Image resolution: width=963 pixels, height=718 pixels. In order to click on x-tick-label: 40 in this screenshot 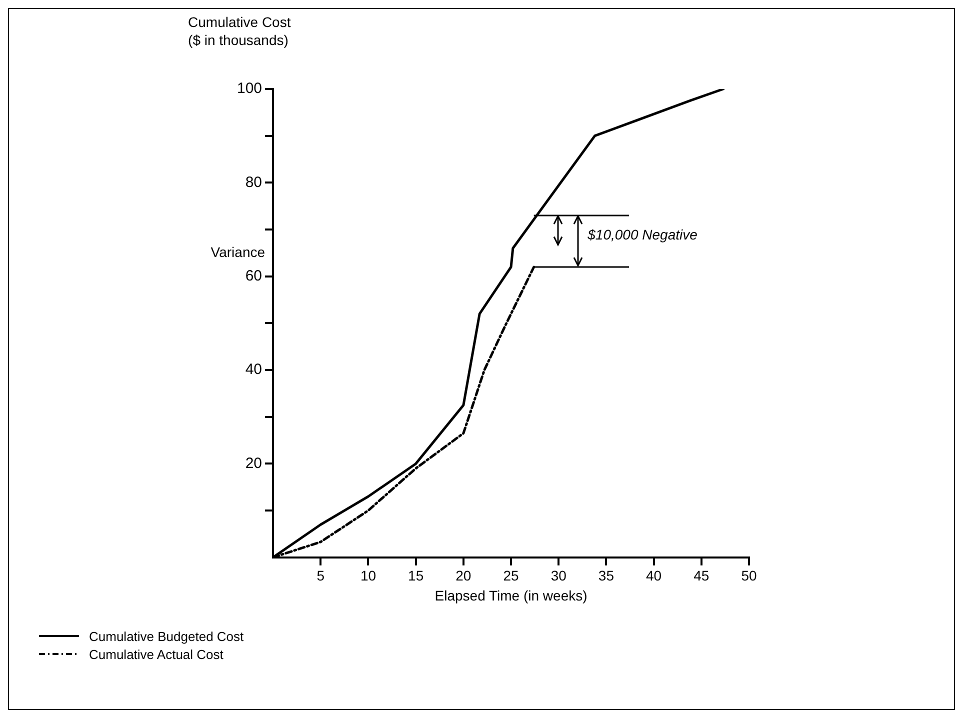, I will do `click(654, 576)`.